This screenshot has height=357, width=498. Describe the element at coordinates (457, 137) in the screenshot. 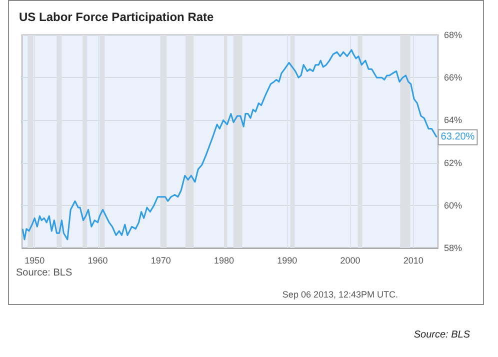

I see `data-label: 63.20%` at that location.